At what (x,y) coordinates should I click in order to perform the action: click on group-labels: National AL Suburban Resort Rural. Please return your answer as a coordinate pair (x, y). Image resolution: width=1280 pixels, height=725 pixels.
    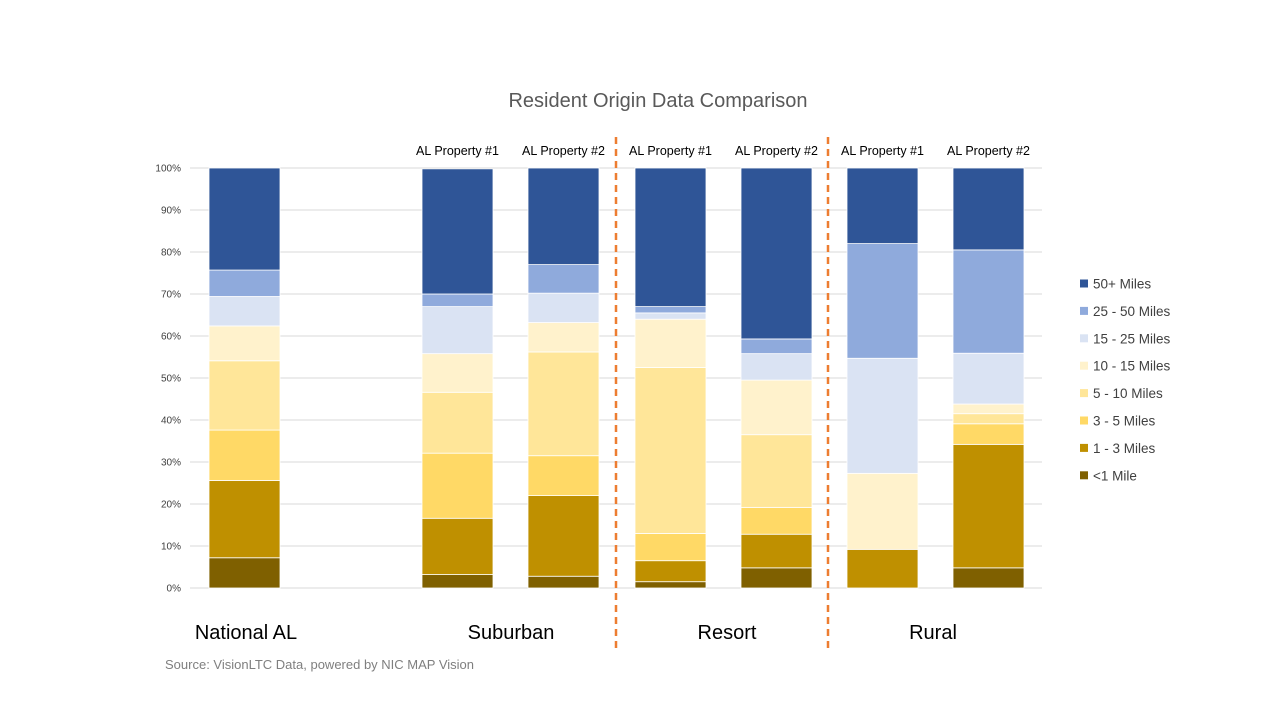
    Looking at the image, I should click on (576, 633).